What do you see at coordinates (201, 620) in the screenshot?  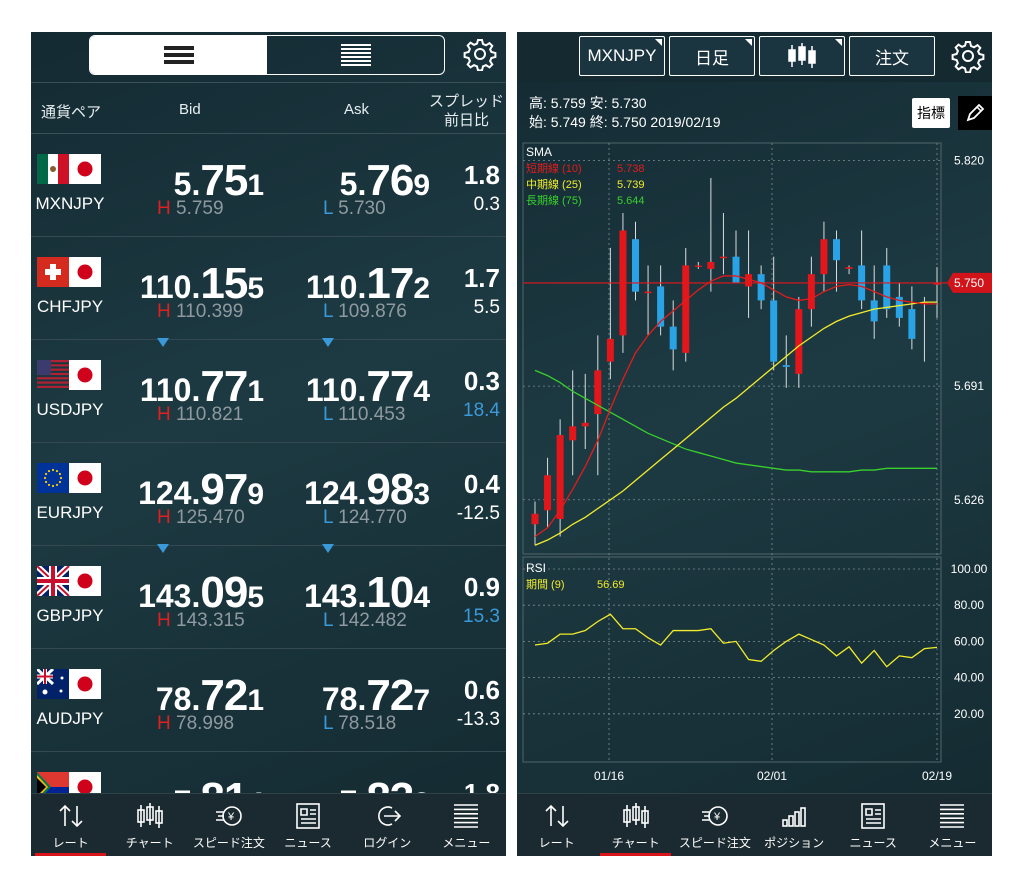 I see `high-value: H 143.315` at bounding box center [201, 620].